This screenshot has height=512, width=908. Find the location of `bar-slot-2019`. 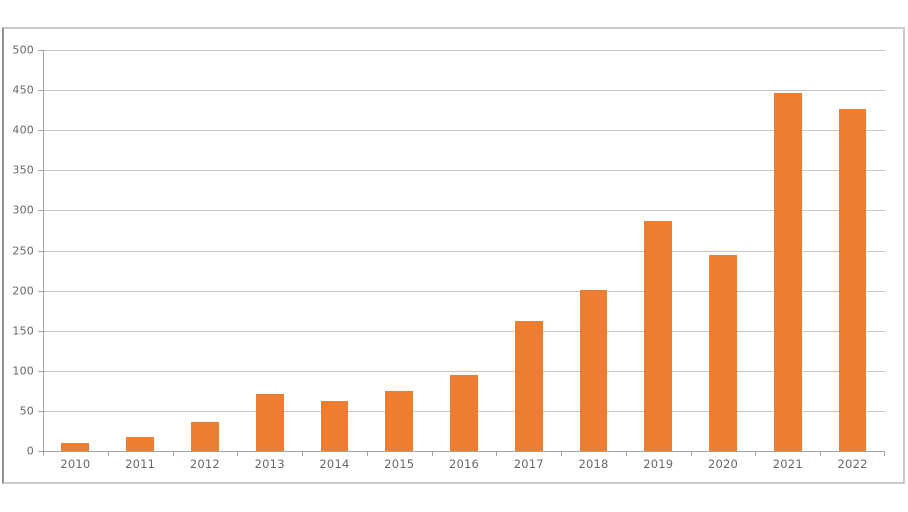

bar-slot-2019 is located at coordinates (658, 250).